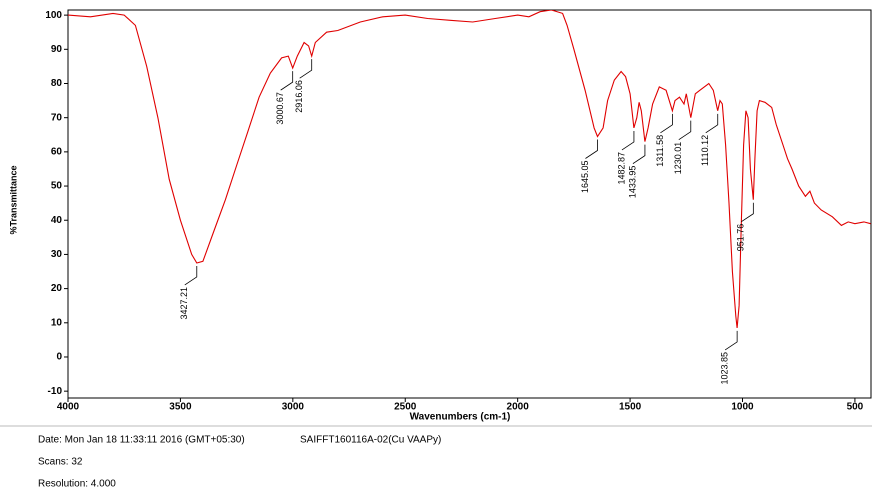 Image resolution: width=872 pixels, height=492 pixels. Describe the element at coordinates (293, 407) in the screenshot. I see `x-tick-label: 3000` at that location.